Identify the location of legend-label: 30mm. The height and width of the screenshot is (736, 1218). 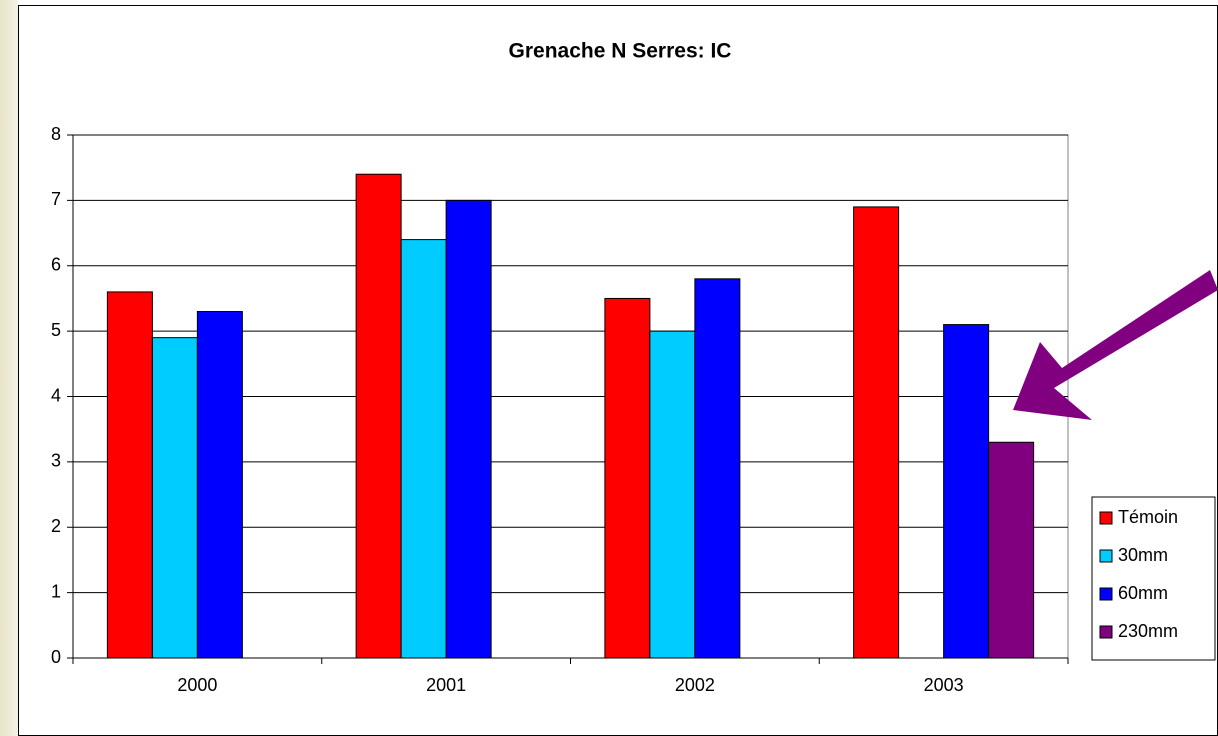
(1143, 555).